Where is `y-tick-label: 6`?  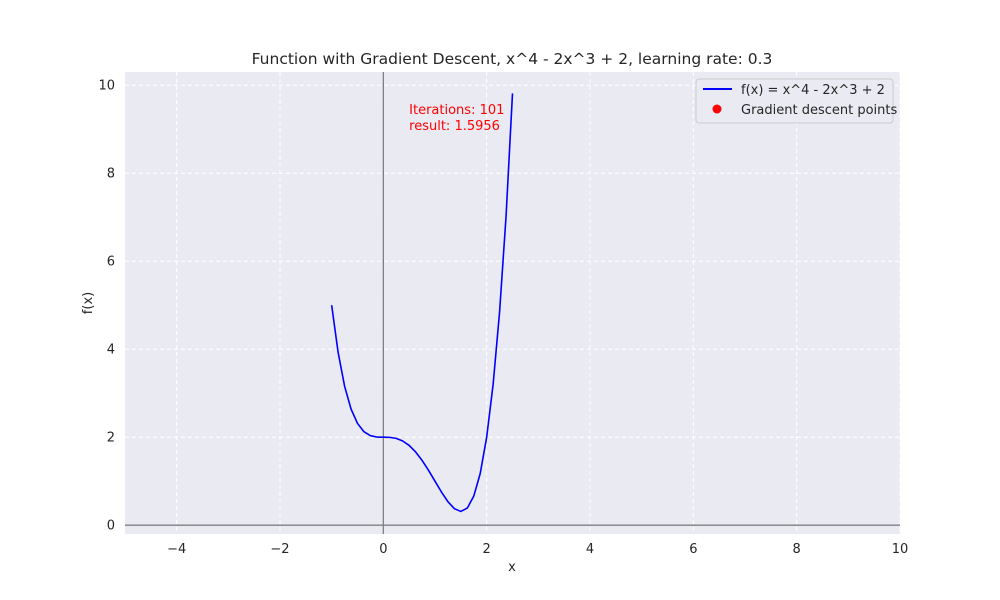
y-tick-label: 6 is located at coordinates (111, 262).